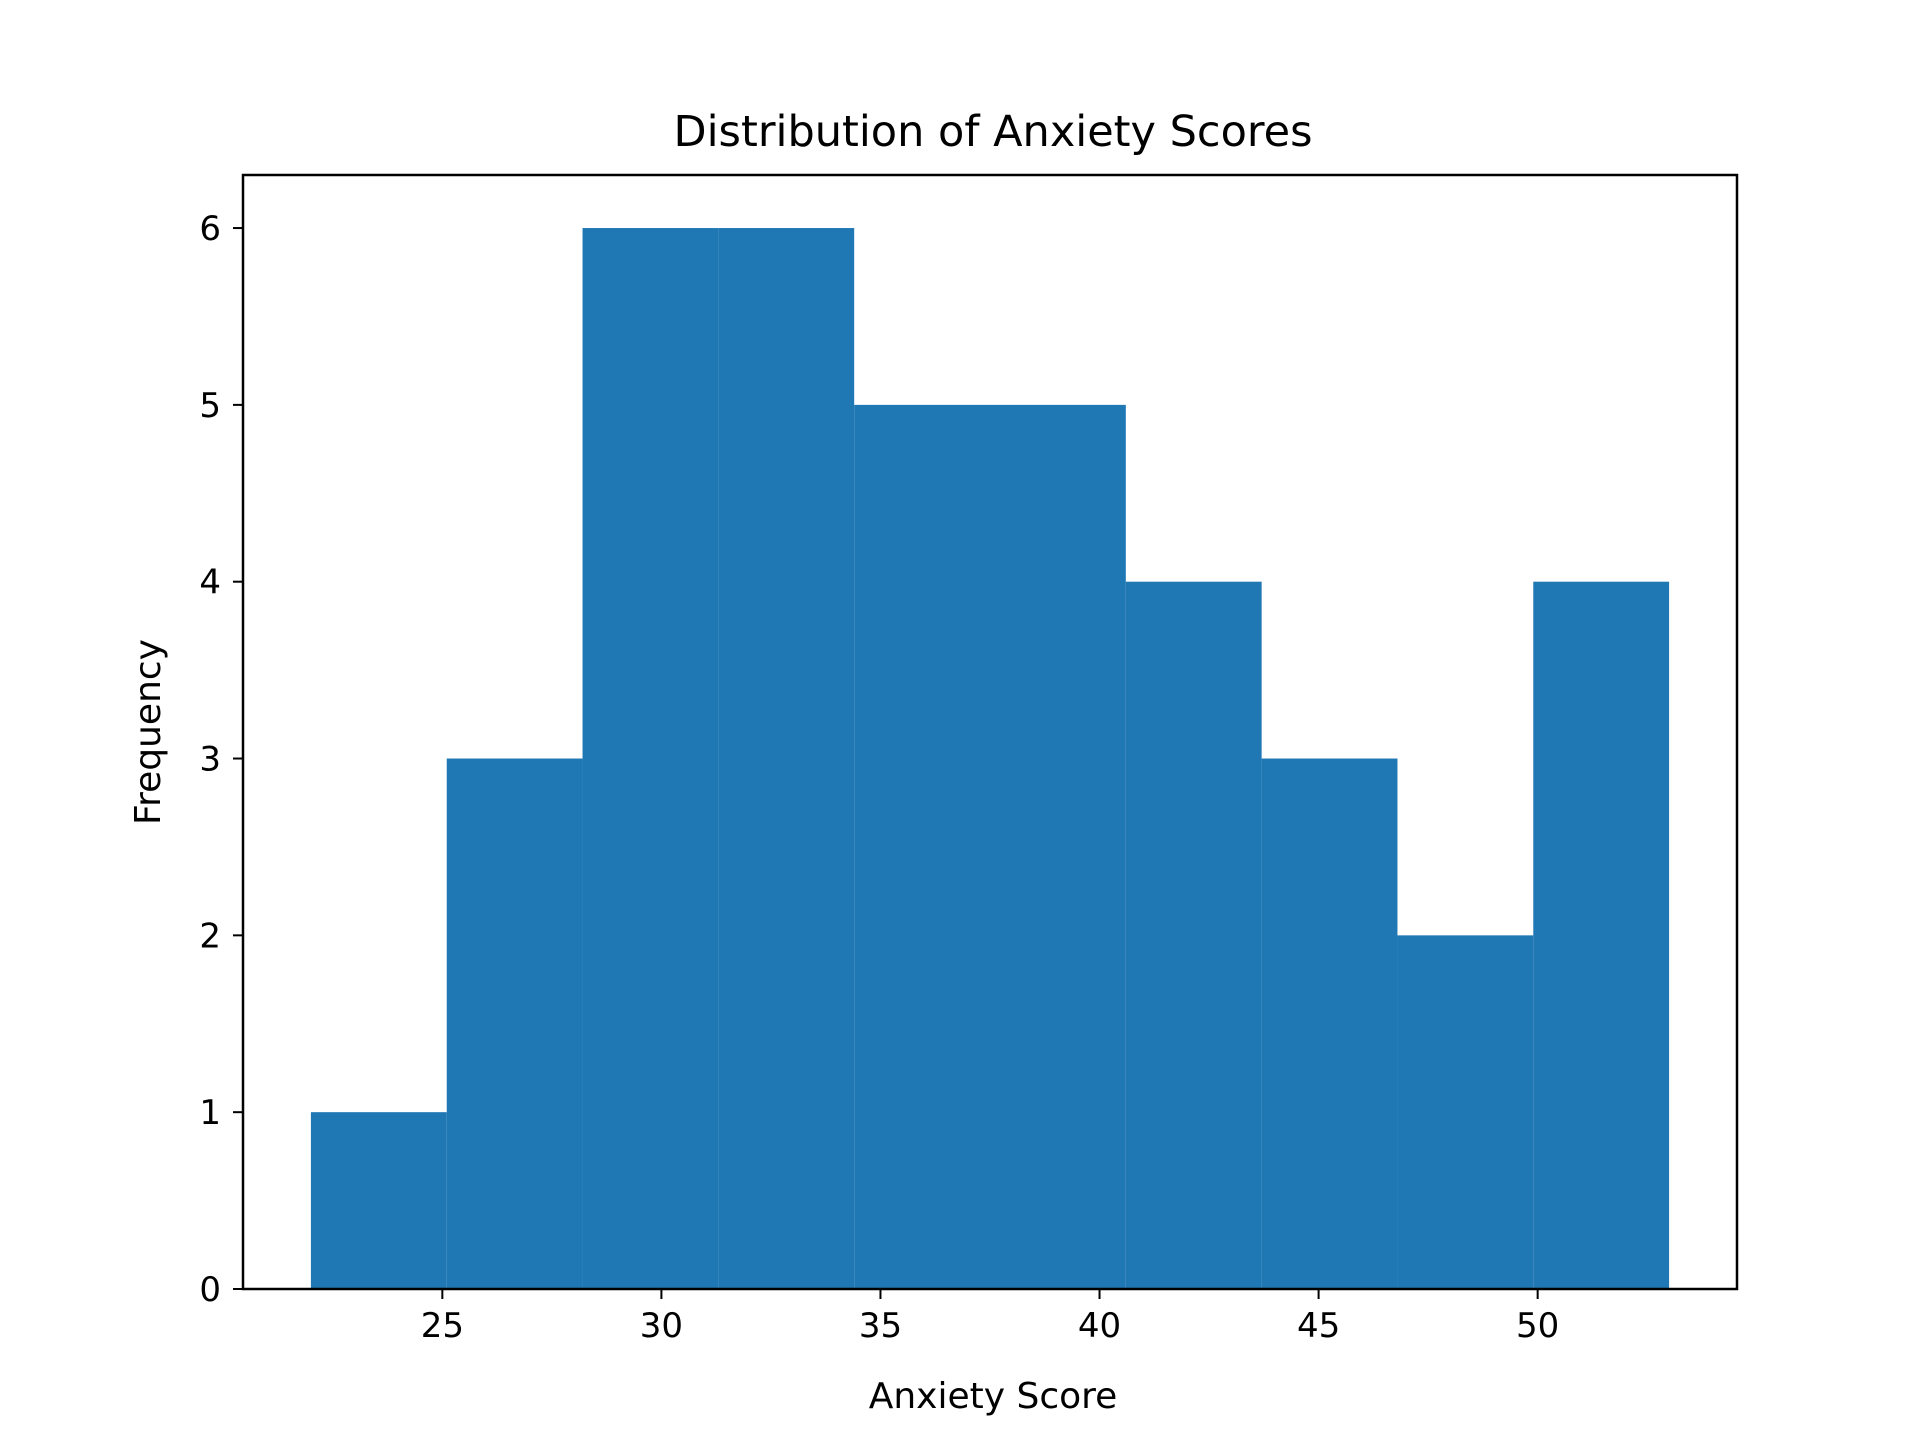 The image size is (1920, 1440). Describe the element at coordinates (210, 936) in the screenshot. I see `y-tick-label: 2` at that location.